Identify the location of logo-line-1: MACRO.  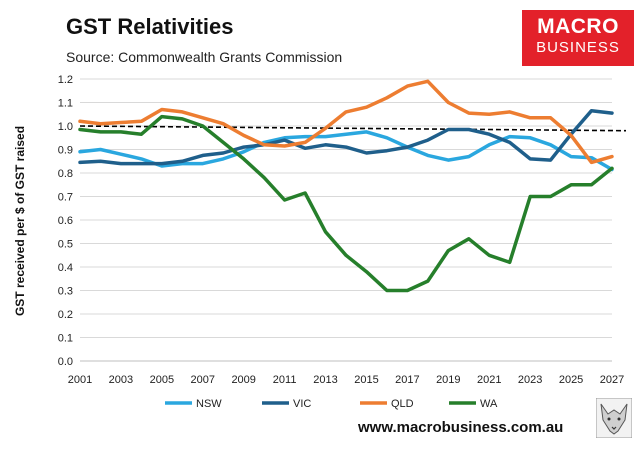
(578, 26).